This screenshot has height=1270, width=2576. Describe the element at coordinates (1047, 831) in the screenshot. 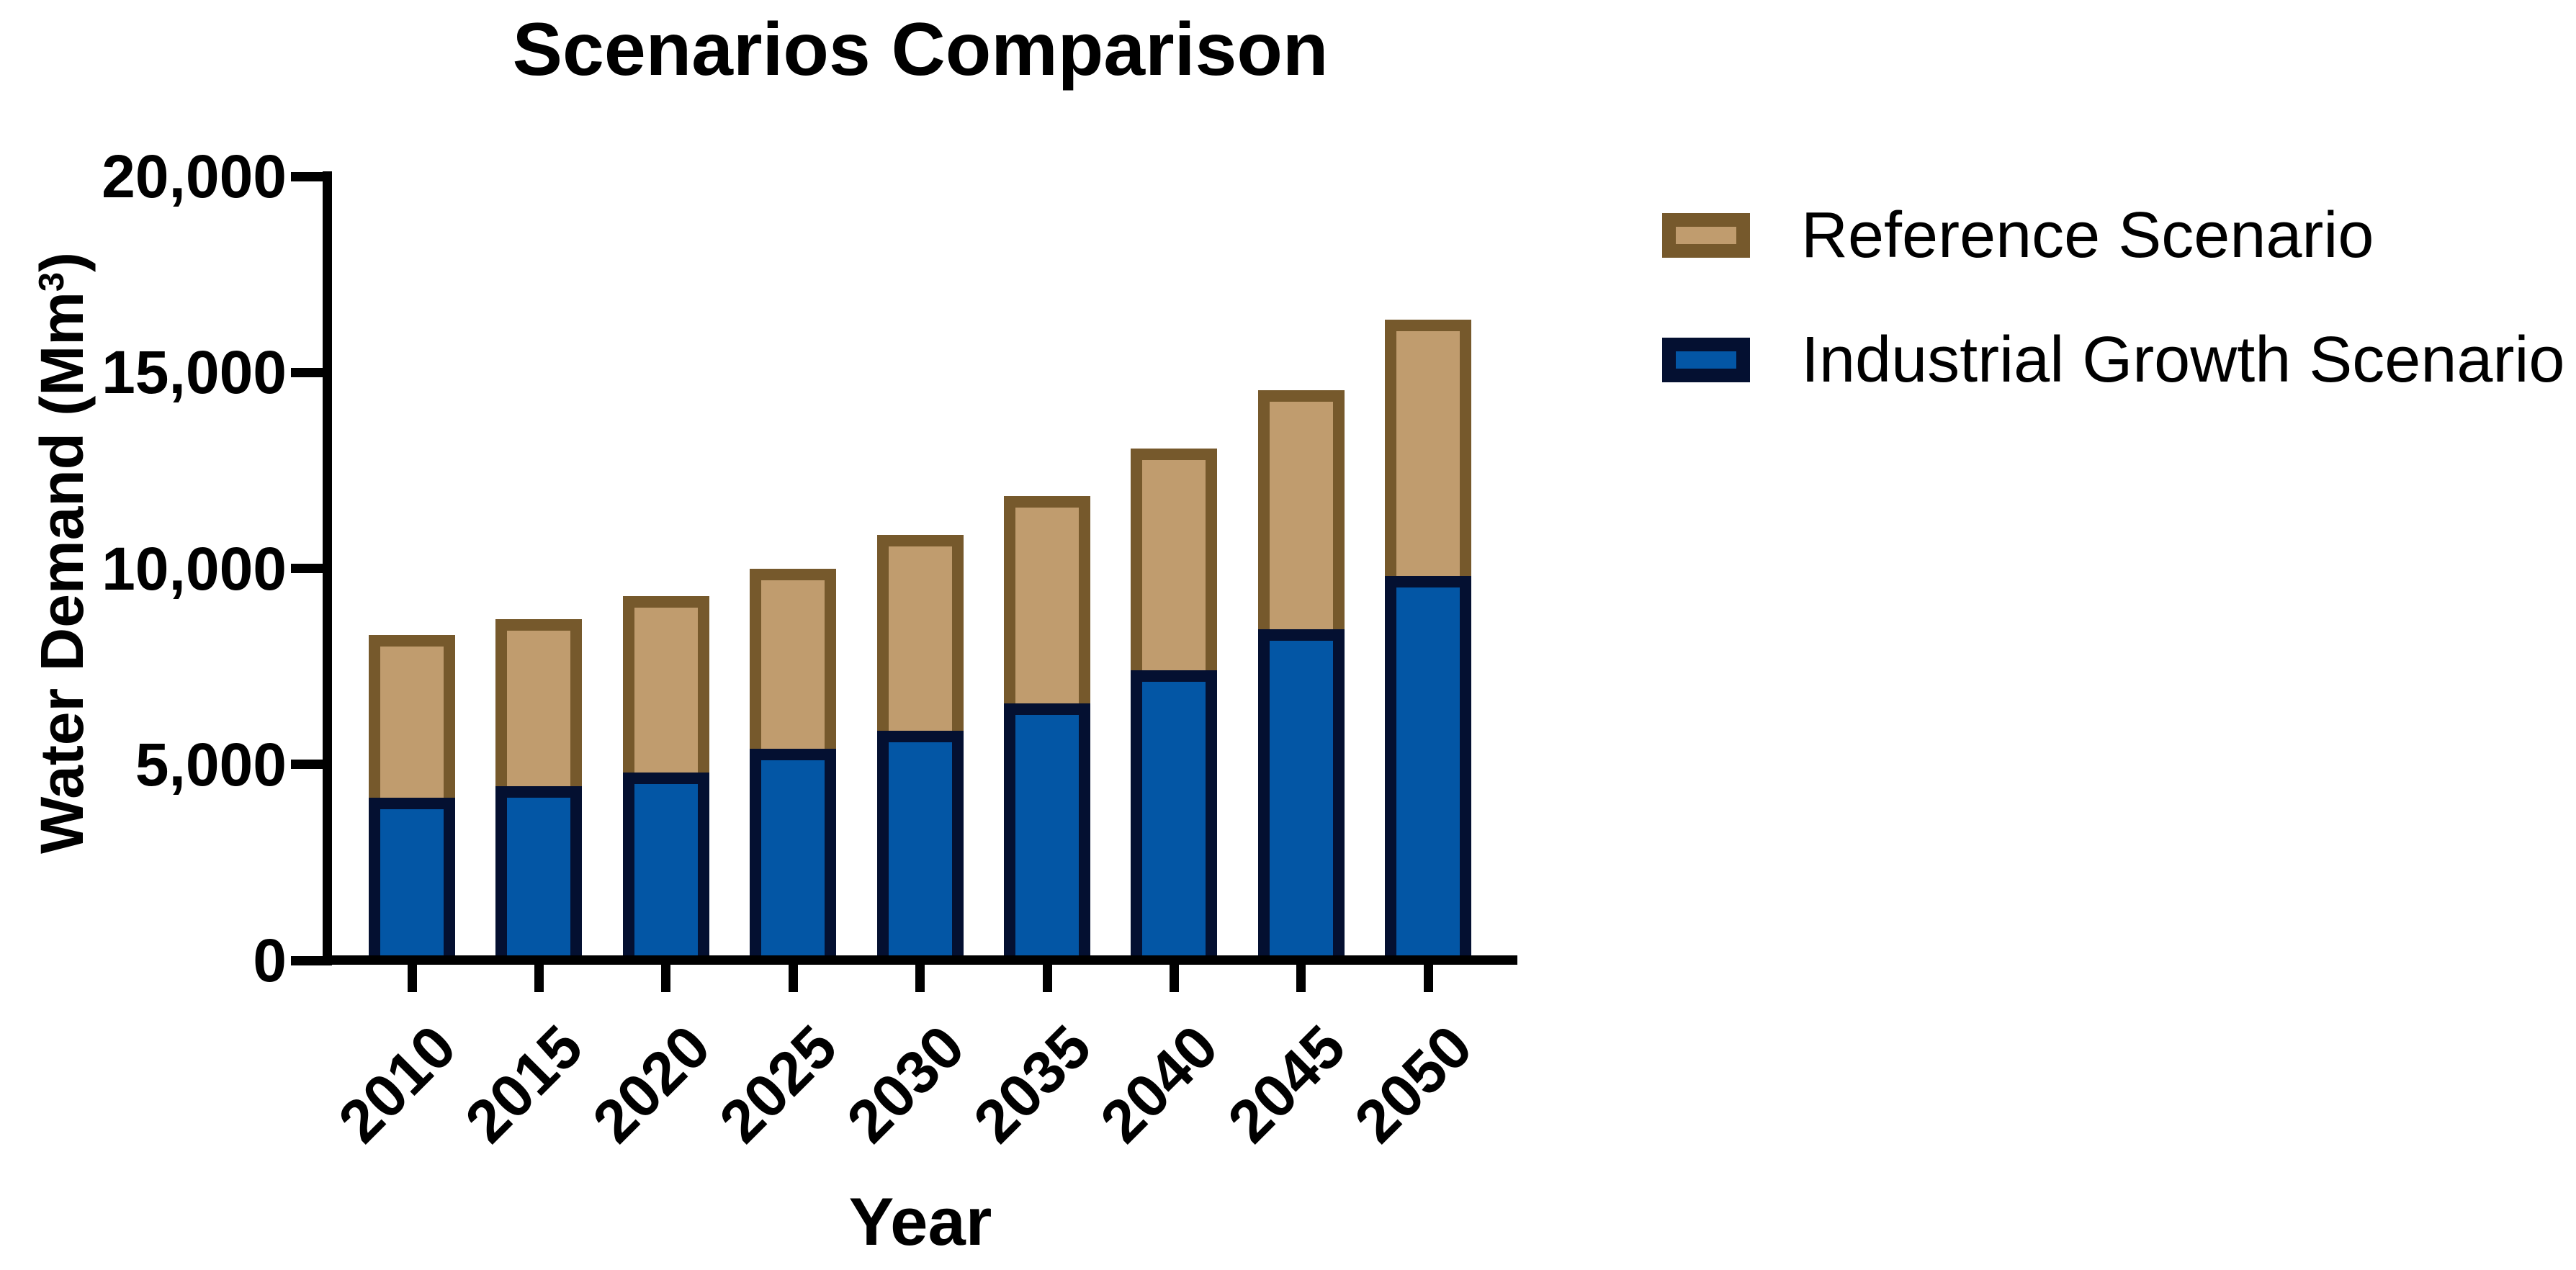

I see `industrial-bar-2035` at that location.